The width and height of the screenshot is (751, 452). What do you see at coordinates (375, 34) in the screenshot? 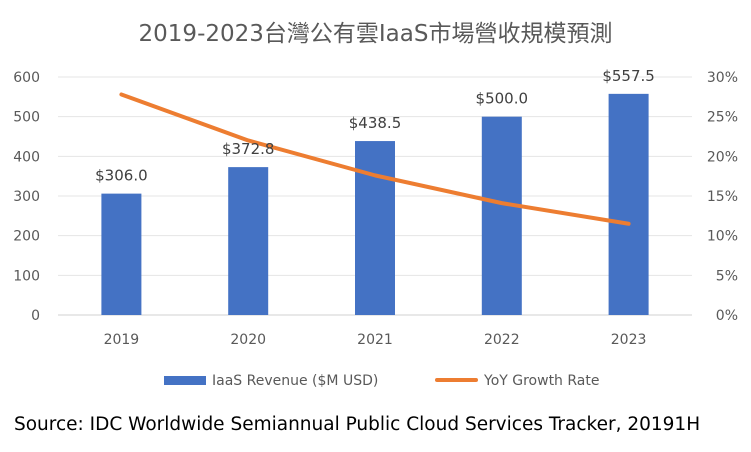
I see `chart-title: 2019-2023台灣公有雲IaaS市場營收規模預測` at bounding box center [375, 34].